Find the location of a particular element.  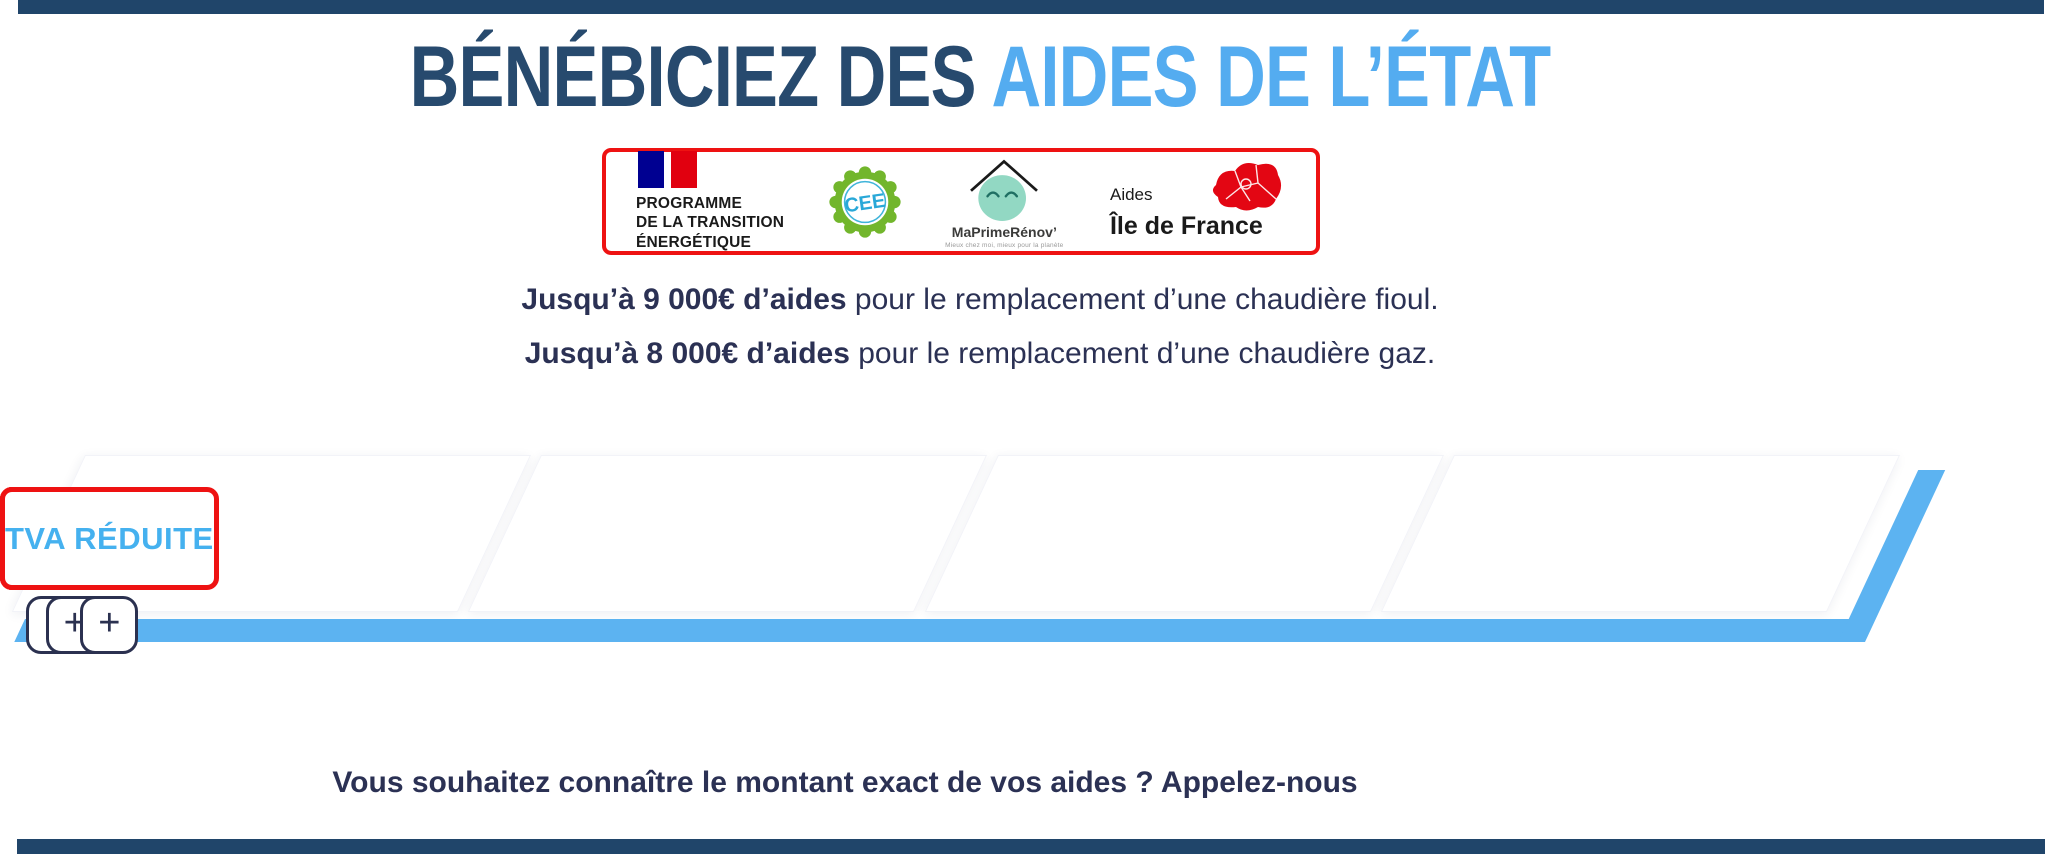

bottom-border-bar is located at coordinates (1031, 846).